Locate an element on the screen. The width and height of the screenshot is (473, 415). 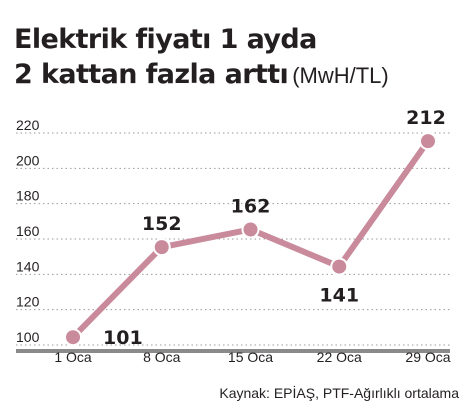
y-tick-label: 160 is located at coordinates (28, 231).